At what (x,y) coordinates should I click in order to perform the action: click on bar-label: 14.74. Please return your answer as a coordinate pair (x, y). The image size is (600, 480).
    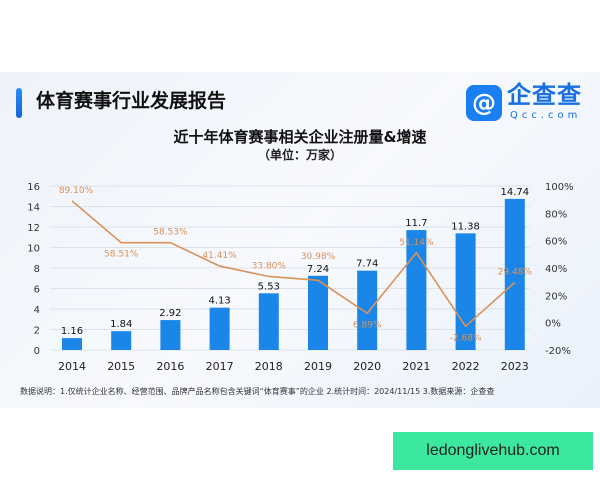
    Looking at the image, I should click on (514, 192).